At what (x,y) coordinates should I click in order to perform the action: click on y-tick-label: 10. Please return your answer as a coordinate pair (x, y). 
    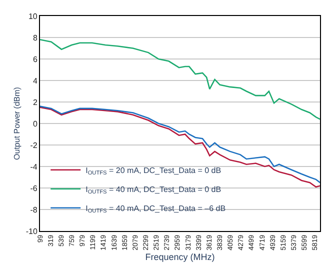
    Looking at the image, I should click on (33, 16).